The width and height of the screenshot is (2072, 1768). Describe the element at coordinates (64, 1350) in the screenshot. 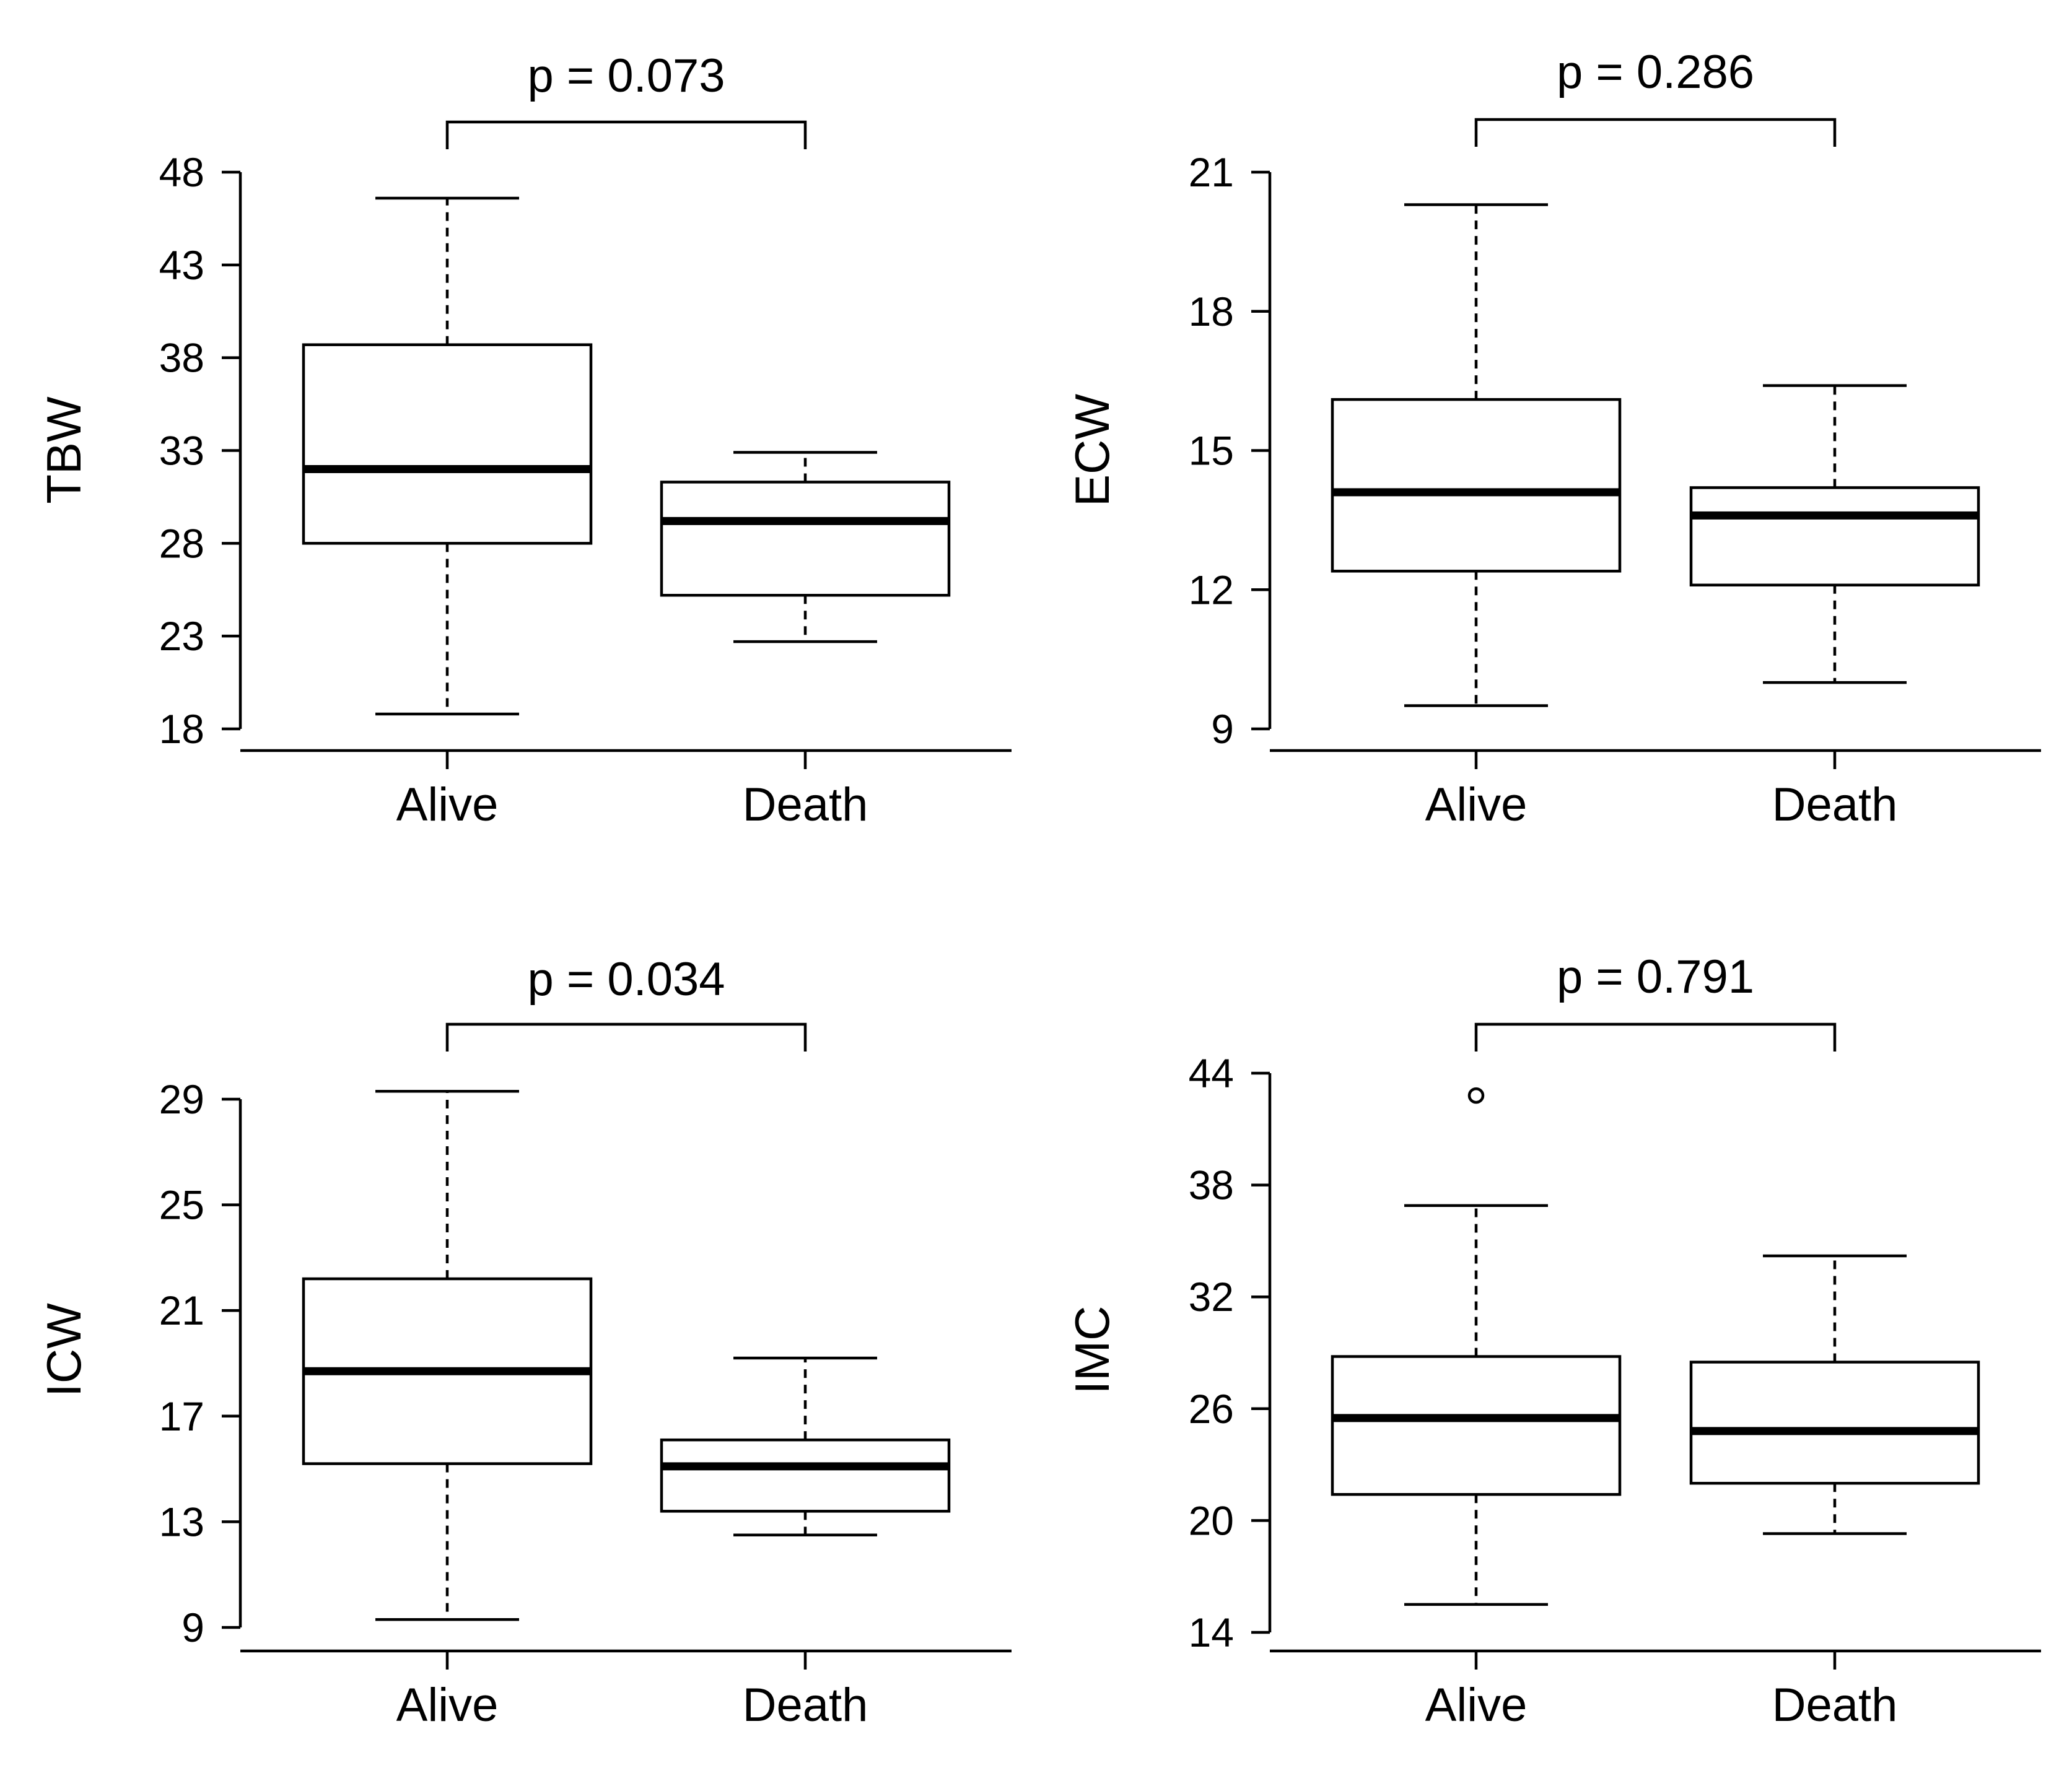

I see `y-axis-label: ICW` at that location.